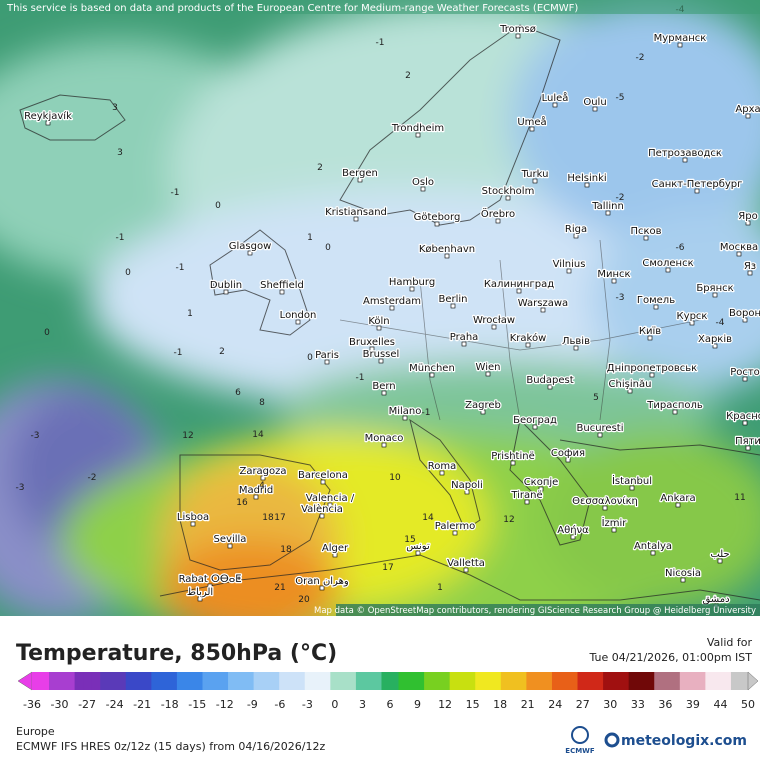 The height and width of the screenshot is (760, 760). What do you see at coordinates (256, 490) in the screenshot?
I see `city-label: Madrid` at bounding box center [256, 490].